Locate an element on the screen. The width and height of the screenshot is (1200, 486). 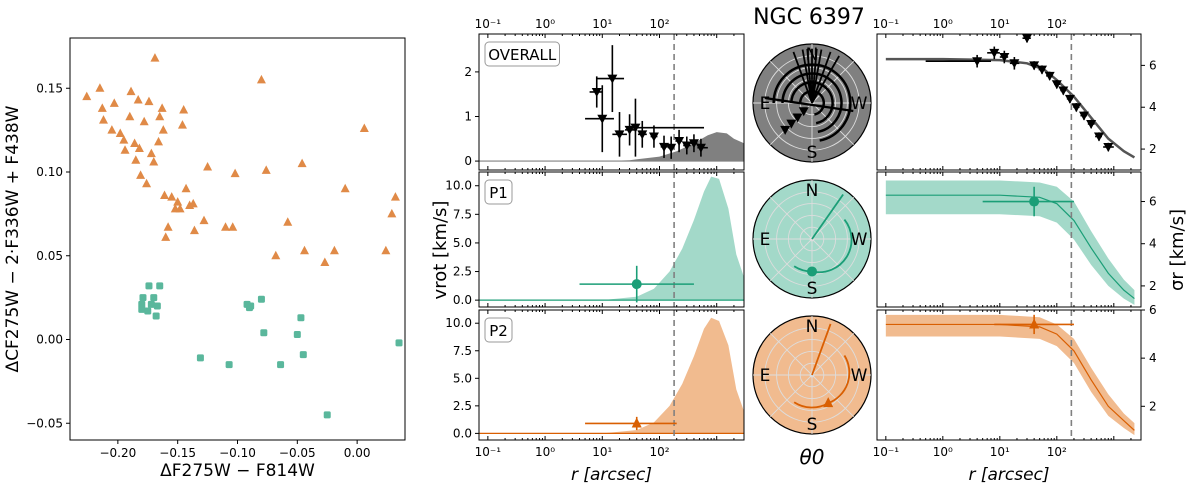
sigma-p2-panel: 10⁻¹ 10⁰ 10¹ 10² r [arcsec] 2 4 6 is located at coordinates (1015, 394).